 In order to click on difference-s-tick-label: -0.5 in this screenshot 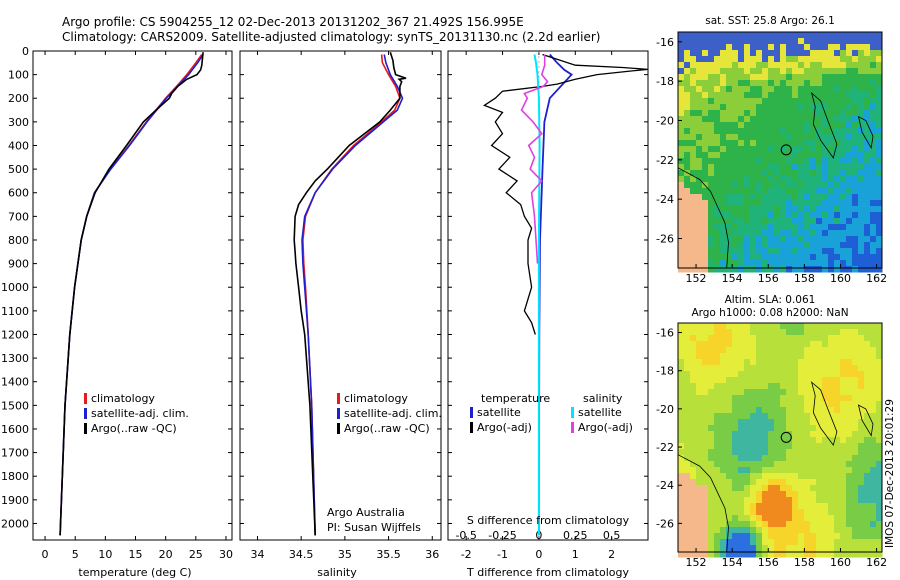, I will do `click(465, 535)`.